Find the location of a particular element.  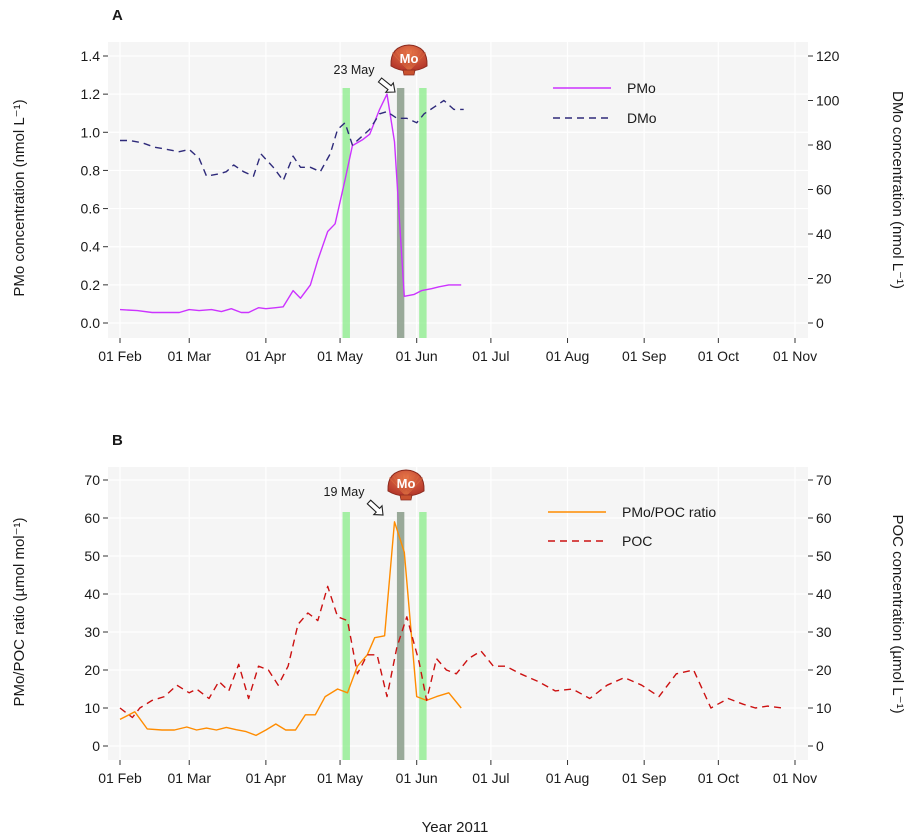

y-tick-label-left: 0.0 is located at coordinates (91, 323).